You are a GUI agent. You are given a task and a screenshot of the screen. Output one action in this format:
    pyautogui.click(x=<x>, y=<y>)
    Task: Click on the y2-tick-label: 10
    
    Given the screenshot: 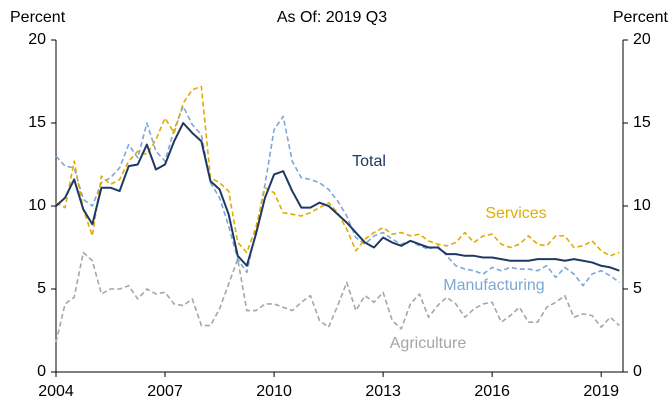 What is the action you would take?
    pyautogui.click(x=642, y=205)
    